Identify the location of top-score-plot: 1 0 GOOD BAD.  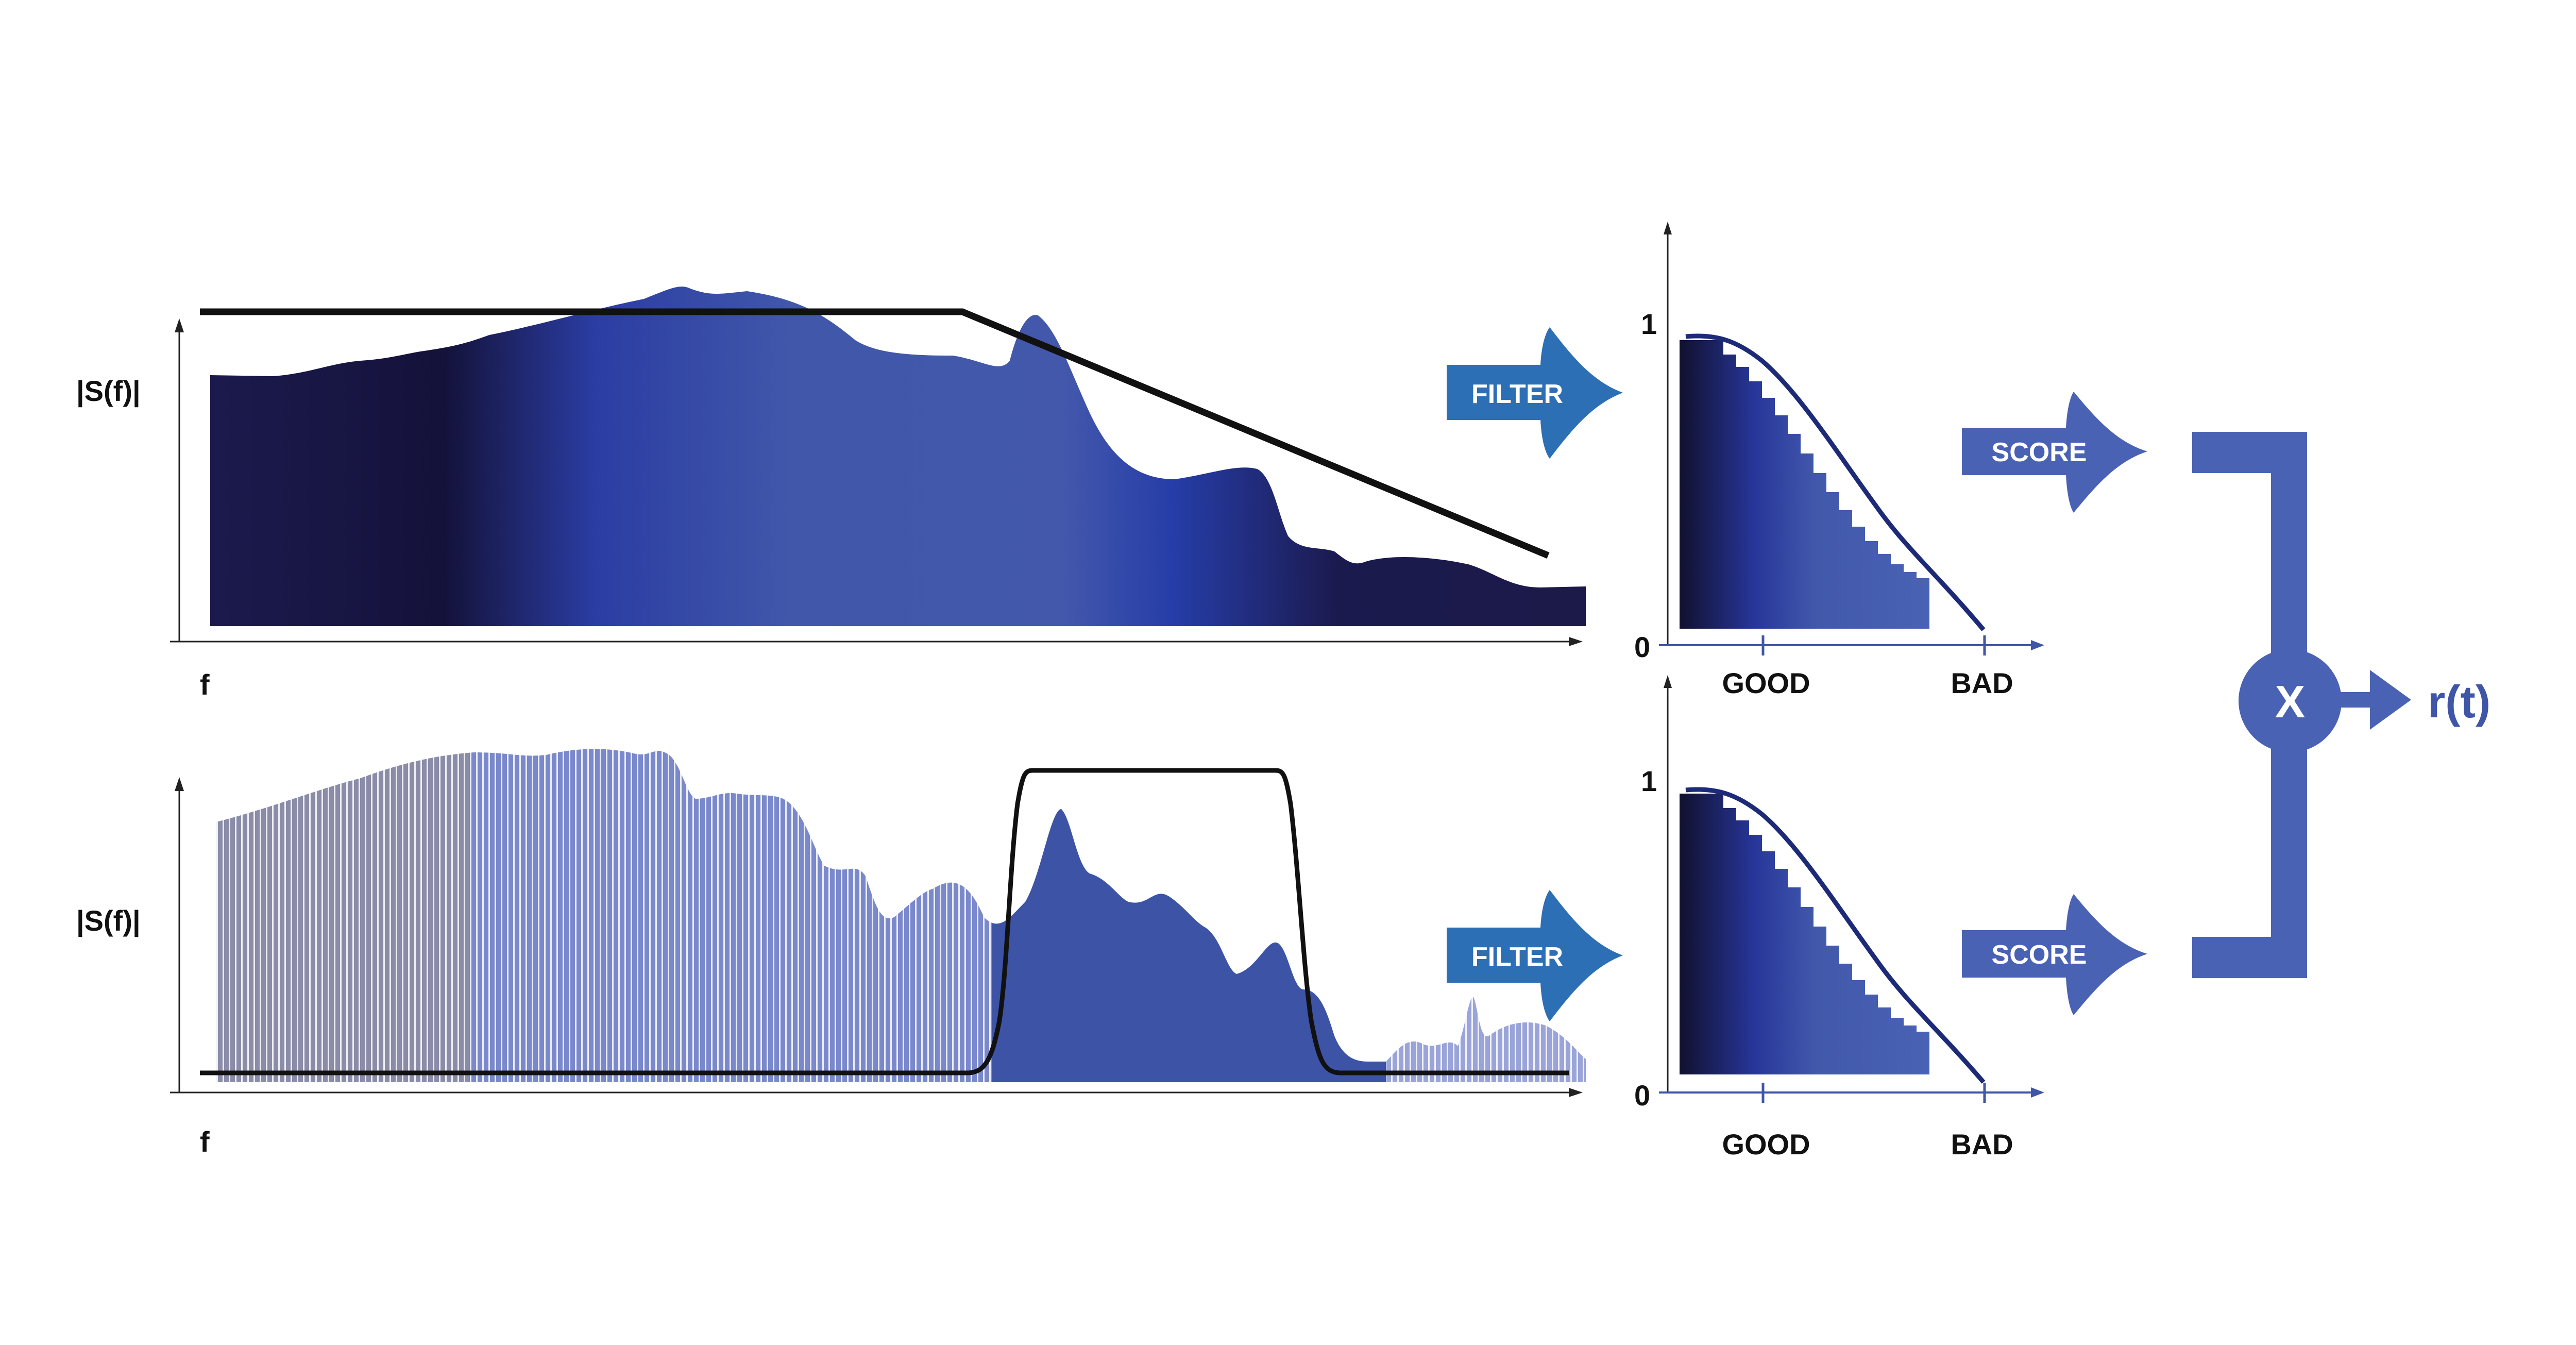
(1839, 460).